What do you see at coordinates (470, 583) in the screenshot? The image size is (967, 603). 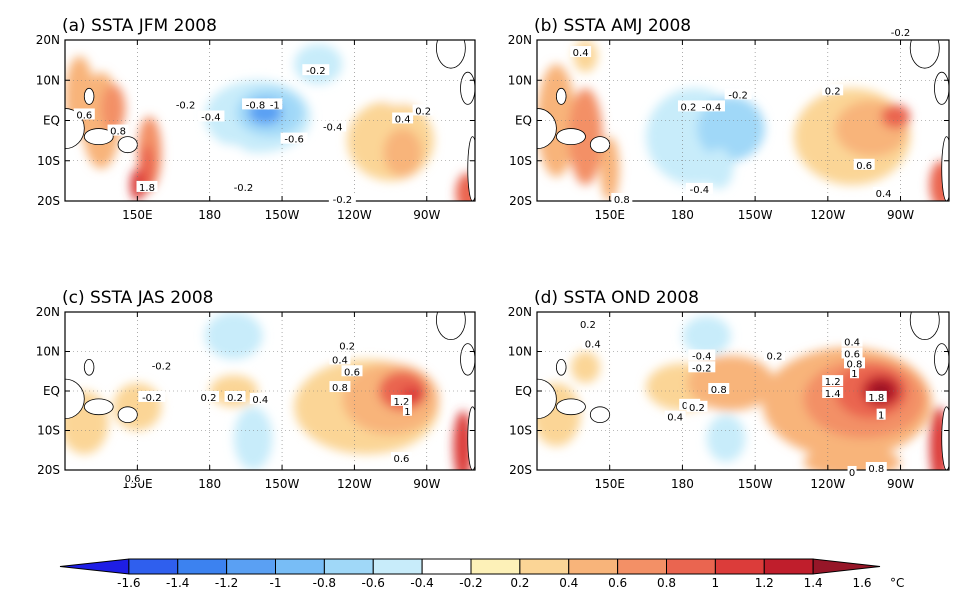 I see `colorbar-label: -0.2` at bounding box center [470, 583].